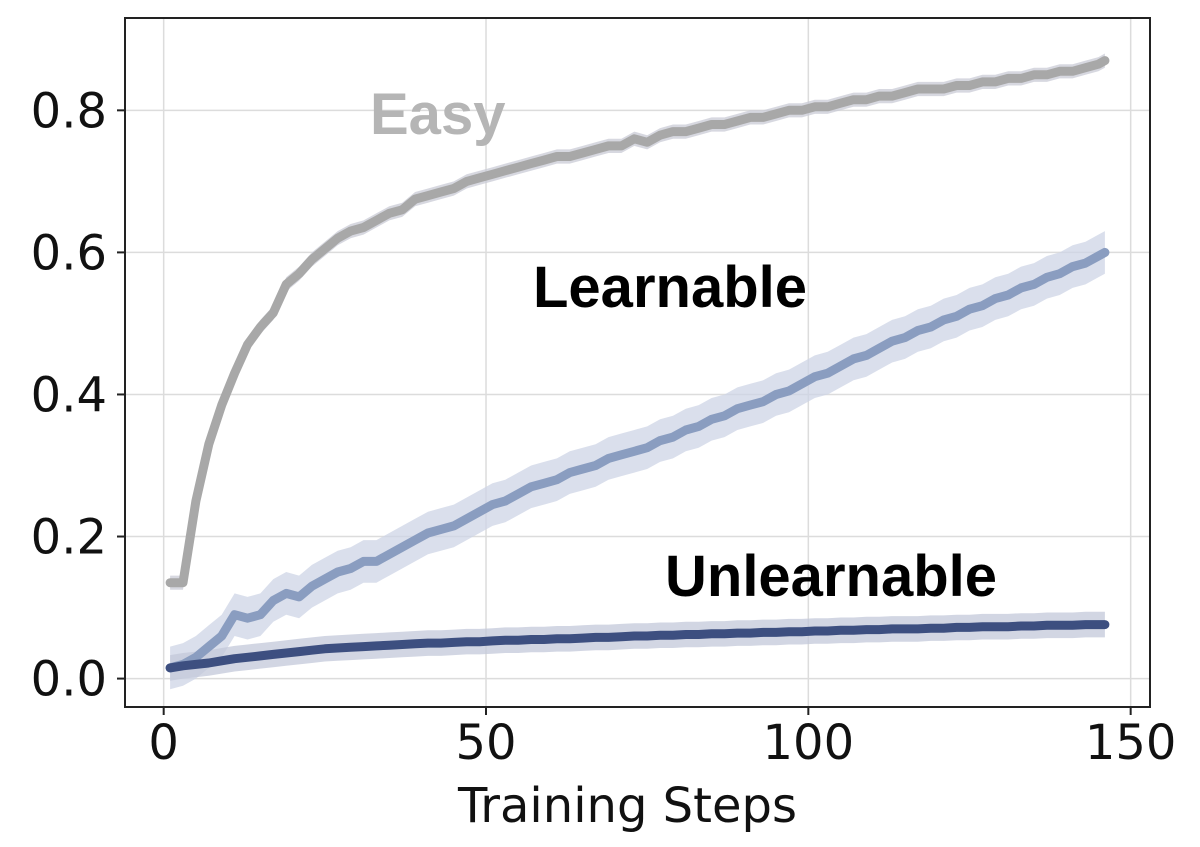 Image resolution: width=1200 pixels, height=847 pixels. What do you see at coordinates (637, 646) in the screenshot?
I see `unlearnable-line` at bounding box center [637, 646].